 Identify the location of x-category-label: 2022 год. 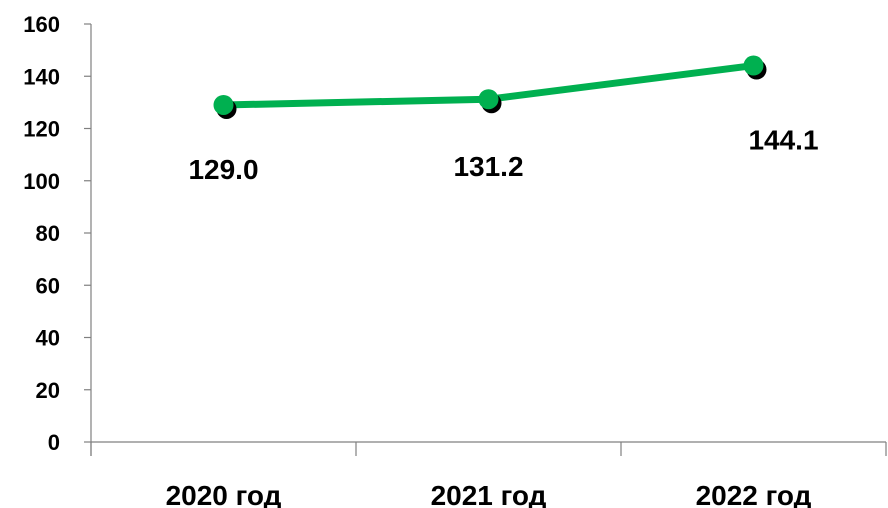
(754, 494).